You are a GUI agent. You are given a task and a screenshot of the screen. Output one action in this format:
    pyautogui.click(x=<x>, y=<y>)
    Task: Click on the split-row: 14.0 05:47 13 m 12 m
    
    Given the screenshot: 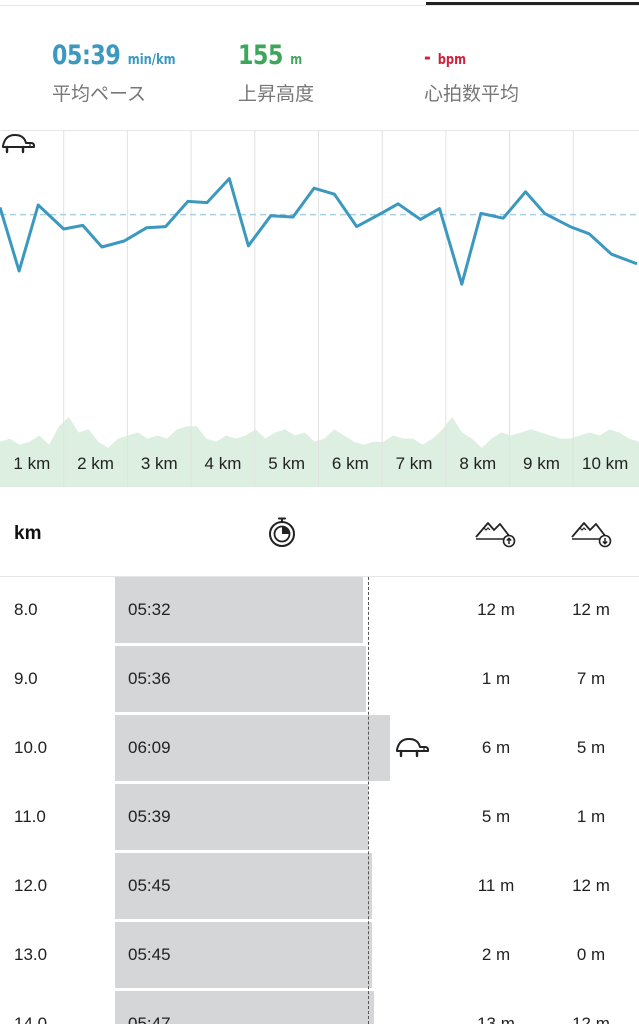 What is the action you would take?
    pyautogui.click(x=319, y=1007)
    